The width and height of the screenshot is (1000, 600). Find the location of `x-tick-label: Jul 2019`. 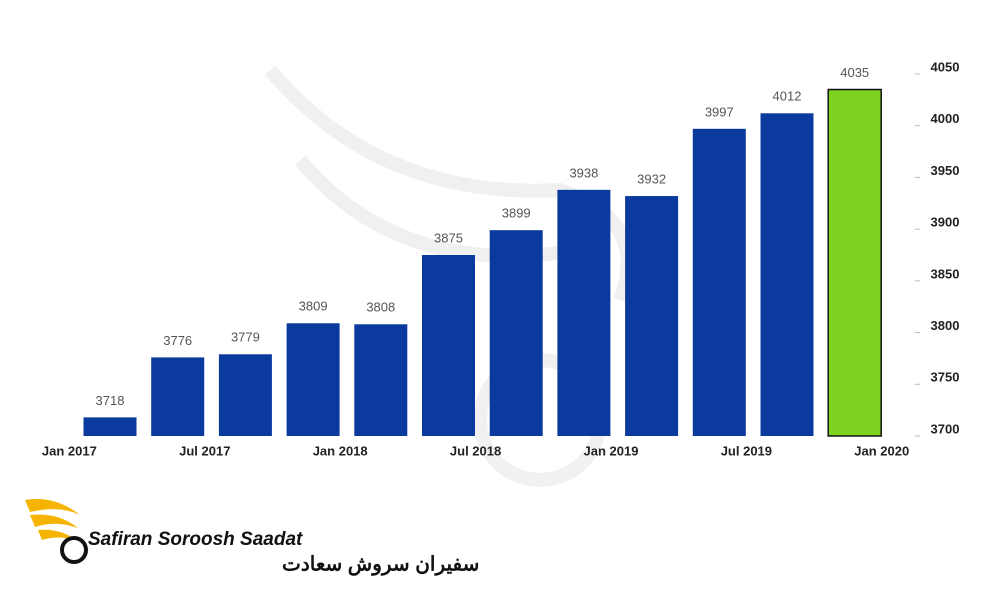

x-tick-label: Jul 2019 is located at coordinates (746, 450).